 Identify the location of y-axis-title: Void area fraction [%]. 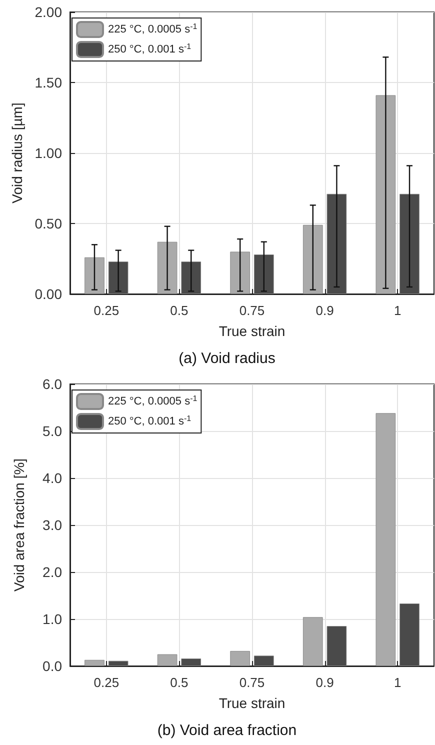
(19, 525).